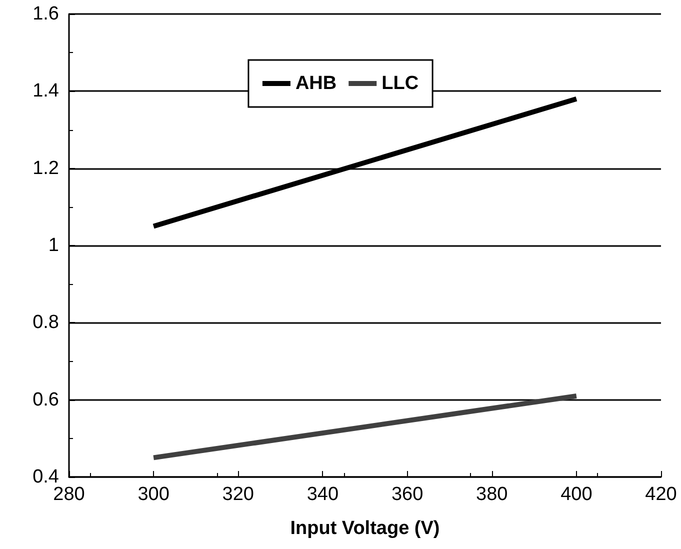  Describe the element at coordinates (45, 168) in the screenshot. I see `y-tick-label: 1.2` at that location.